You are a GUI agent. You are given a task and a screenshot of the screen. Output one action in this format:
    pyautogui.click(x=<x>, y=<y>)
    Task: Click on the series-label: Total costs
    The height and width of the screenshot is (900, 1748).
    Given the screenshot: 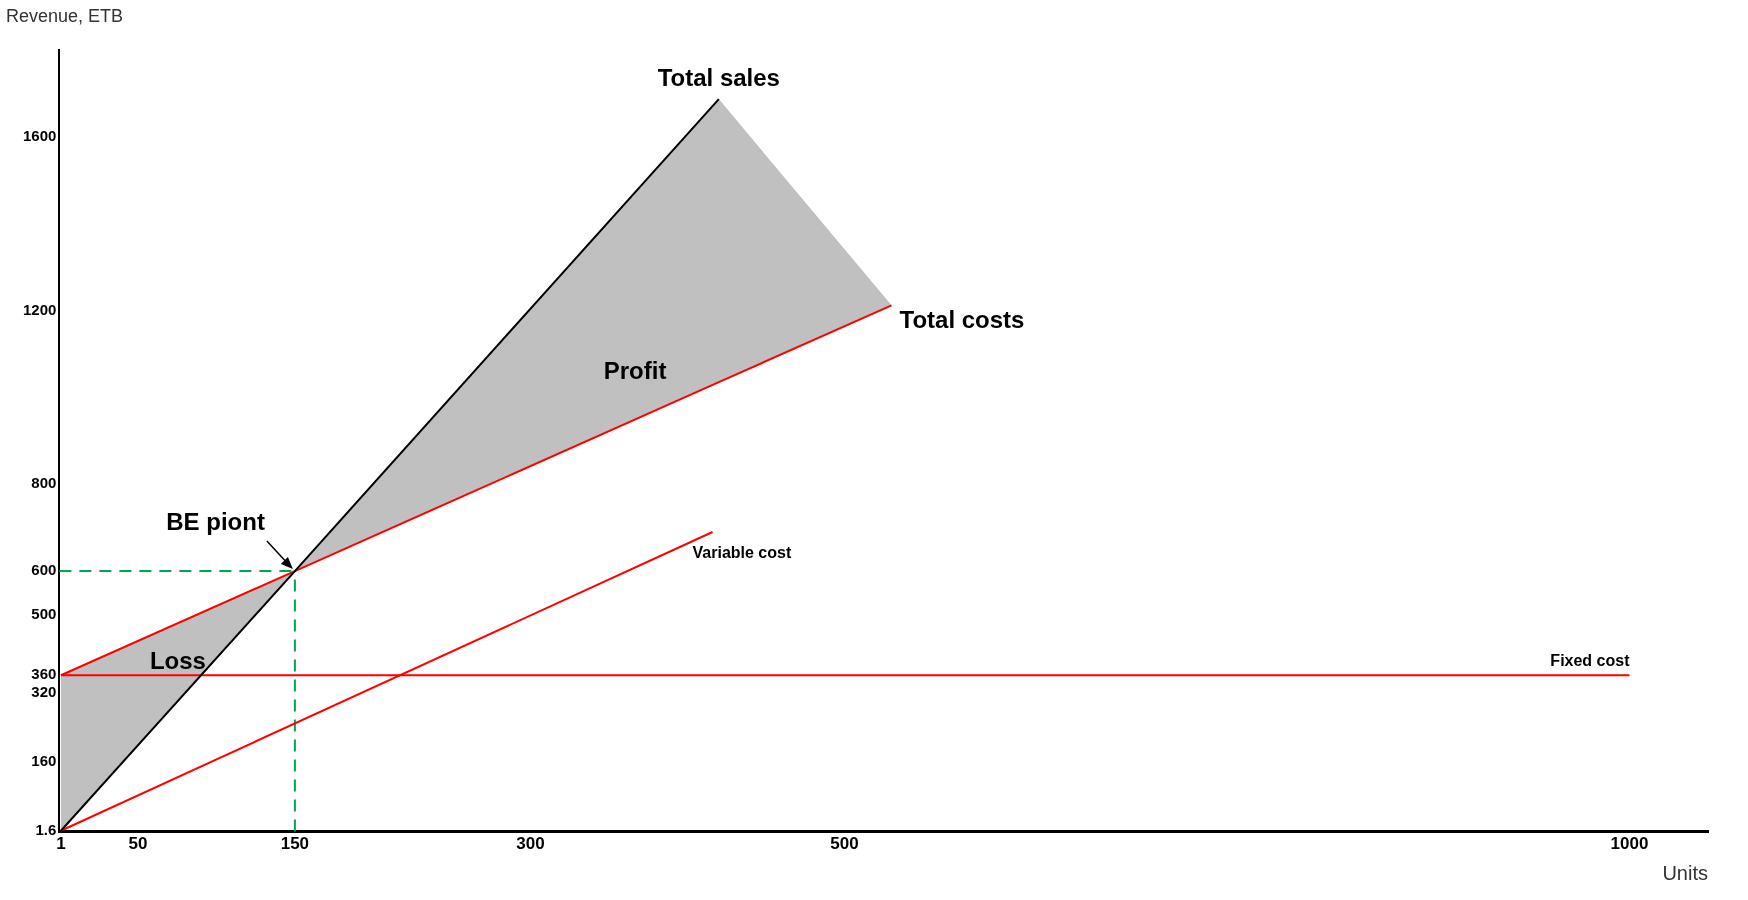 What is the action you would take?
    pyautogui.click(x=962, y=319)
    